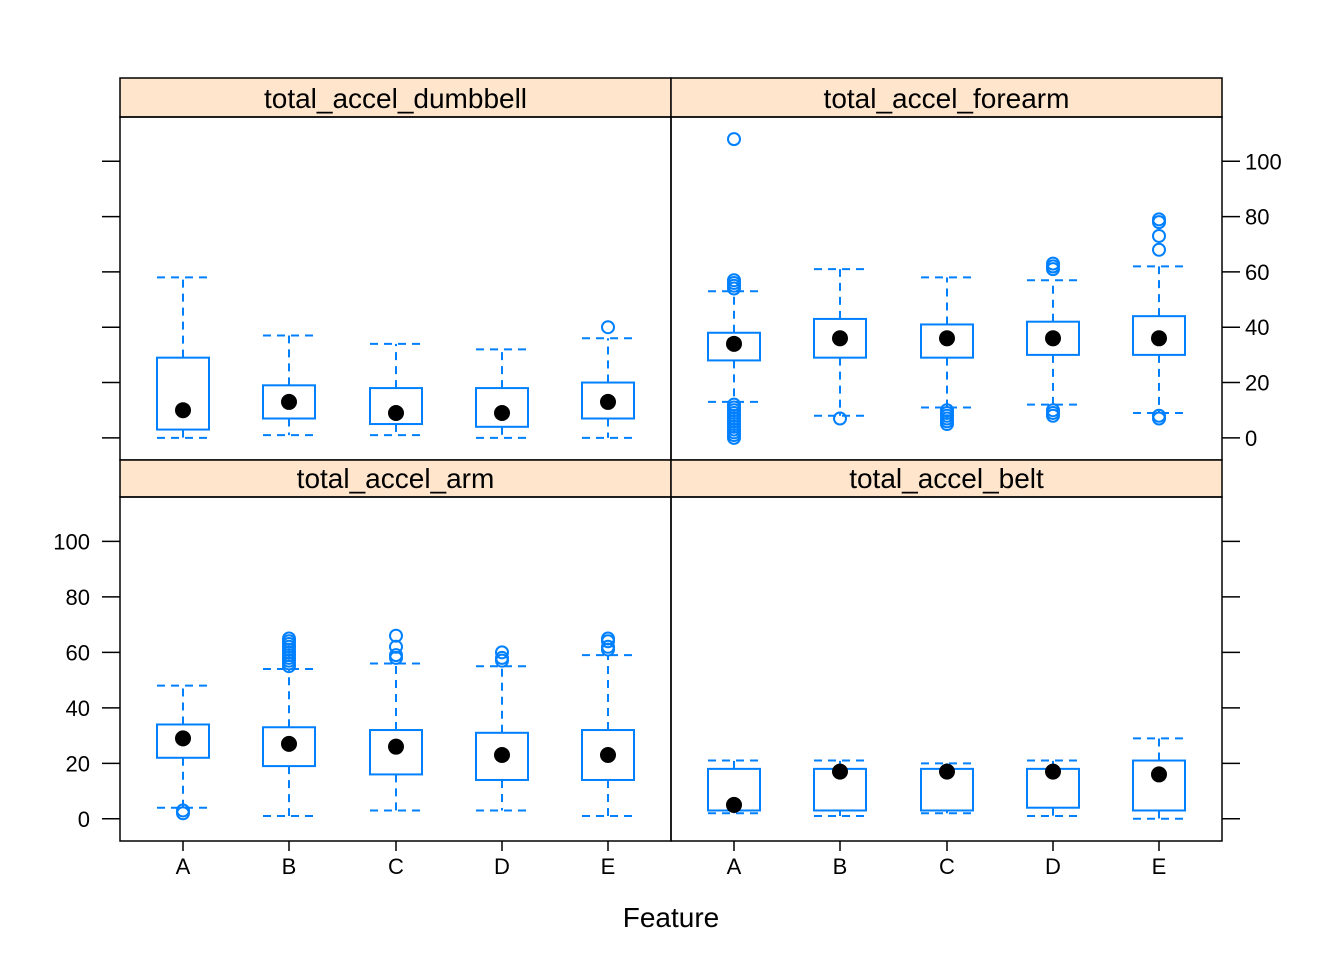 This screenshot has height=960, width=1344. What do you see at coordinates (946, 478) in the screenshot?
I see `strip-label: total_accel_belt` at bounding box center [946, 478].